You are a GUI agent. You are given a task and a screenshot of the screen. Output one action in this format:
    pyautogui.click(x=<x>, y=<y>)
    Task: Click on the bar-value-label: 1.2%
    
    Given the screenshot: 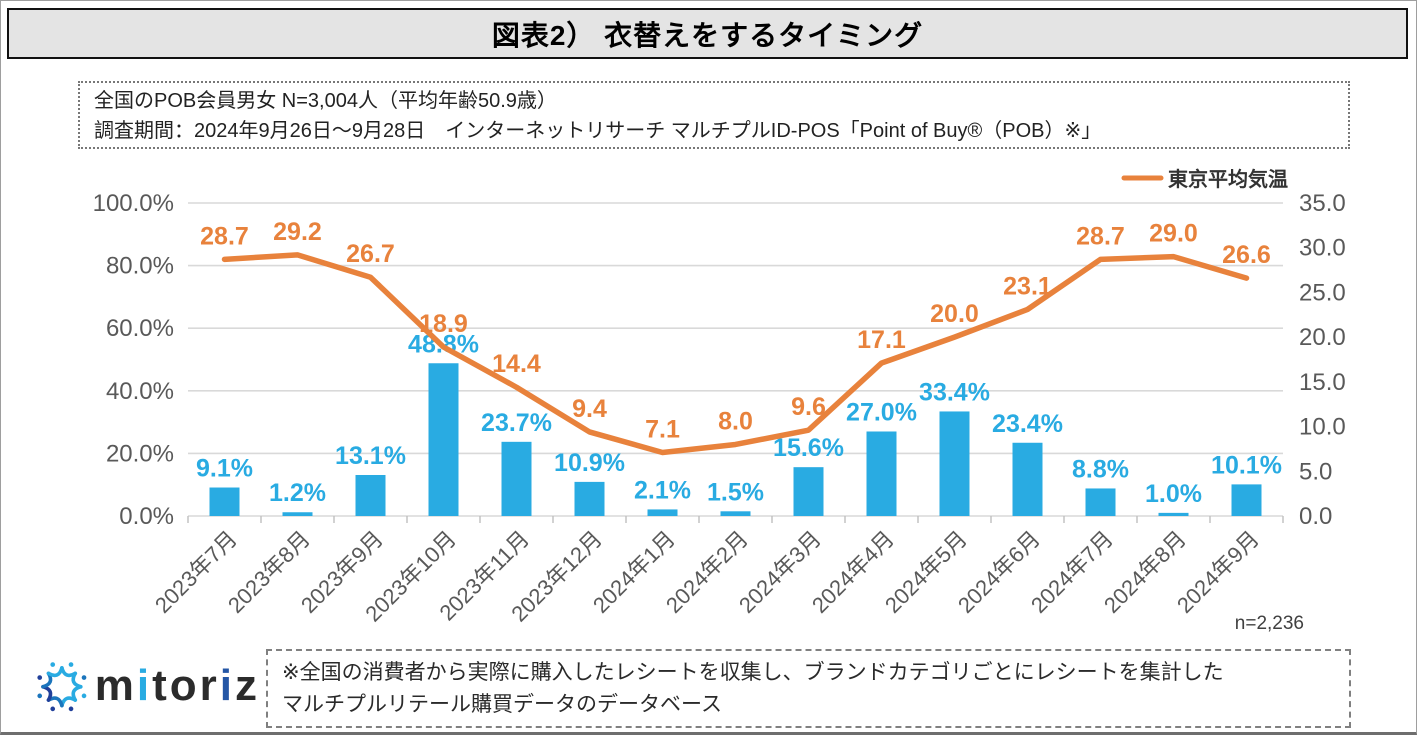 What is the action you would take?
    pyautogui.click(x=297, y=493)
    